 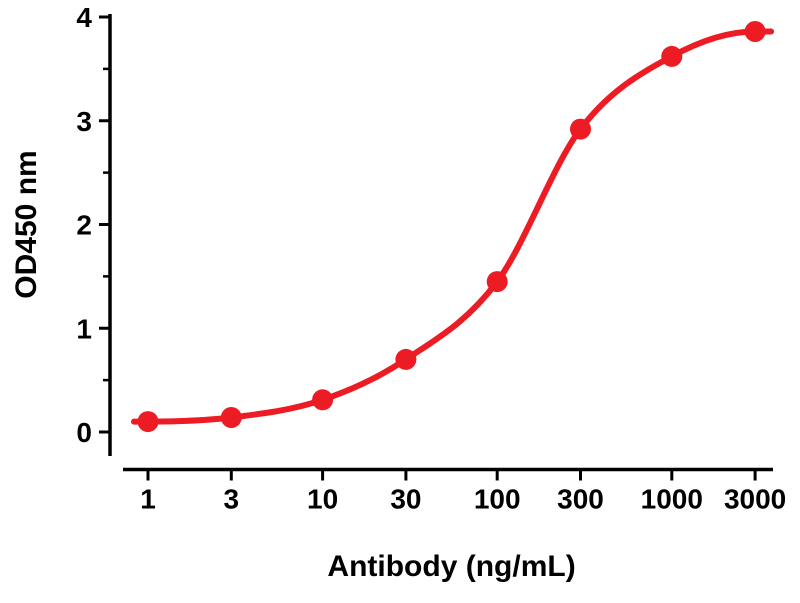 What do you see at coordinates (672, 499) in the screenshot?
I see `x-tick-label: 1000` at bounding box center [672, 499].